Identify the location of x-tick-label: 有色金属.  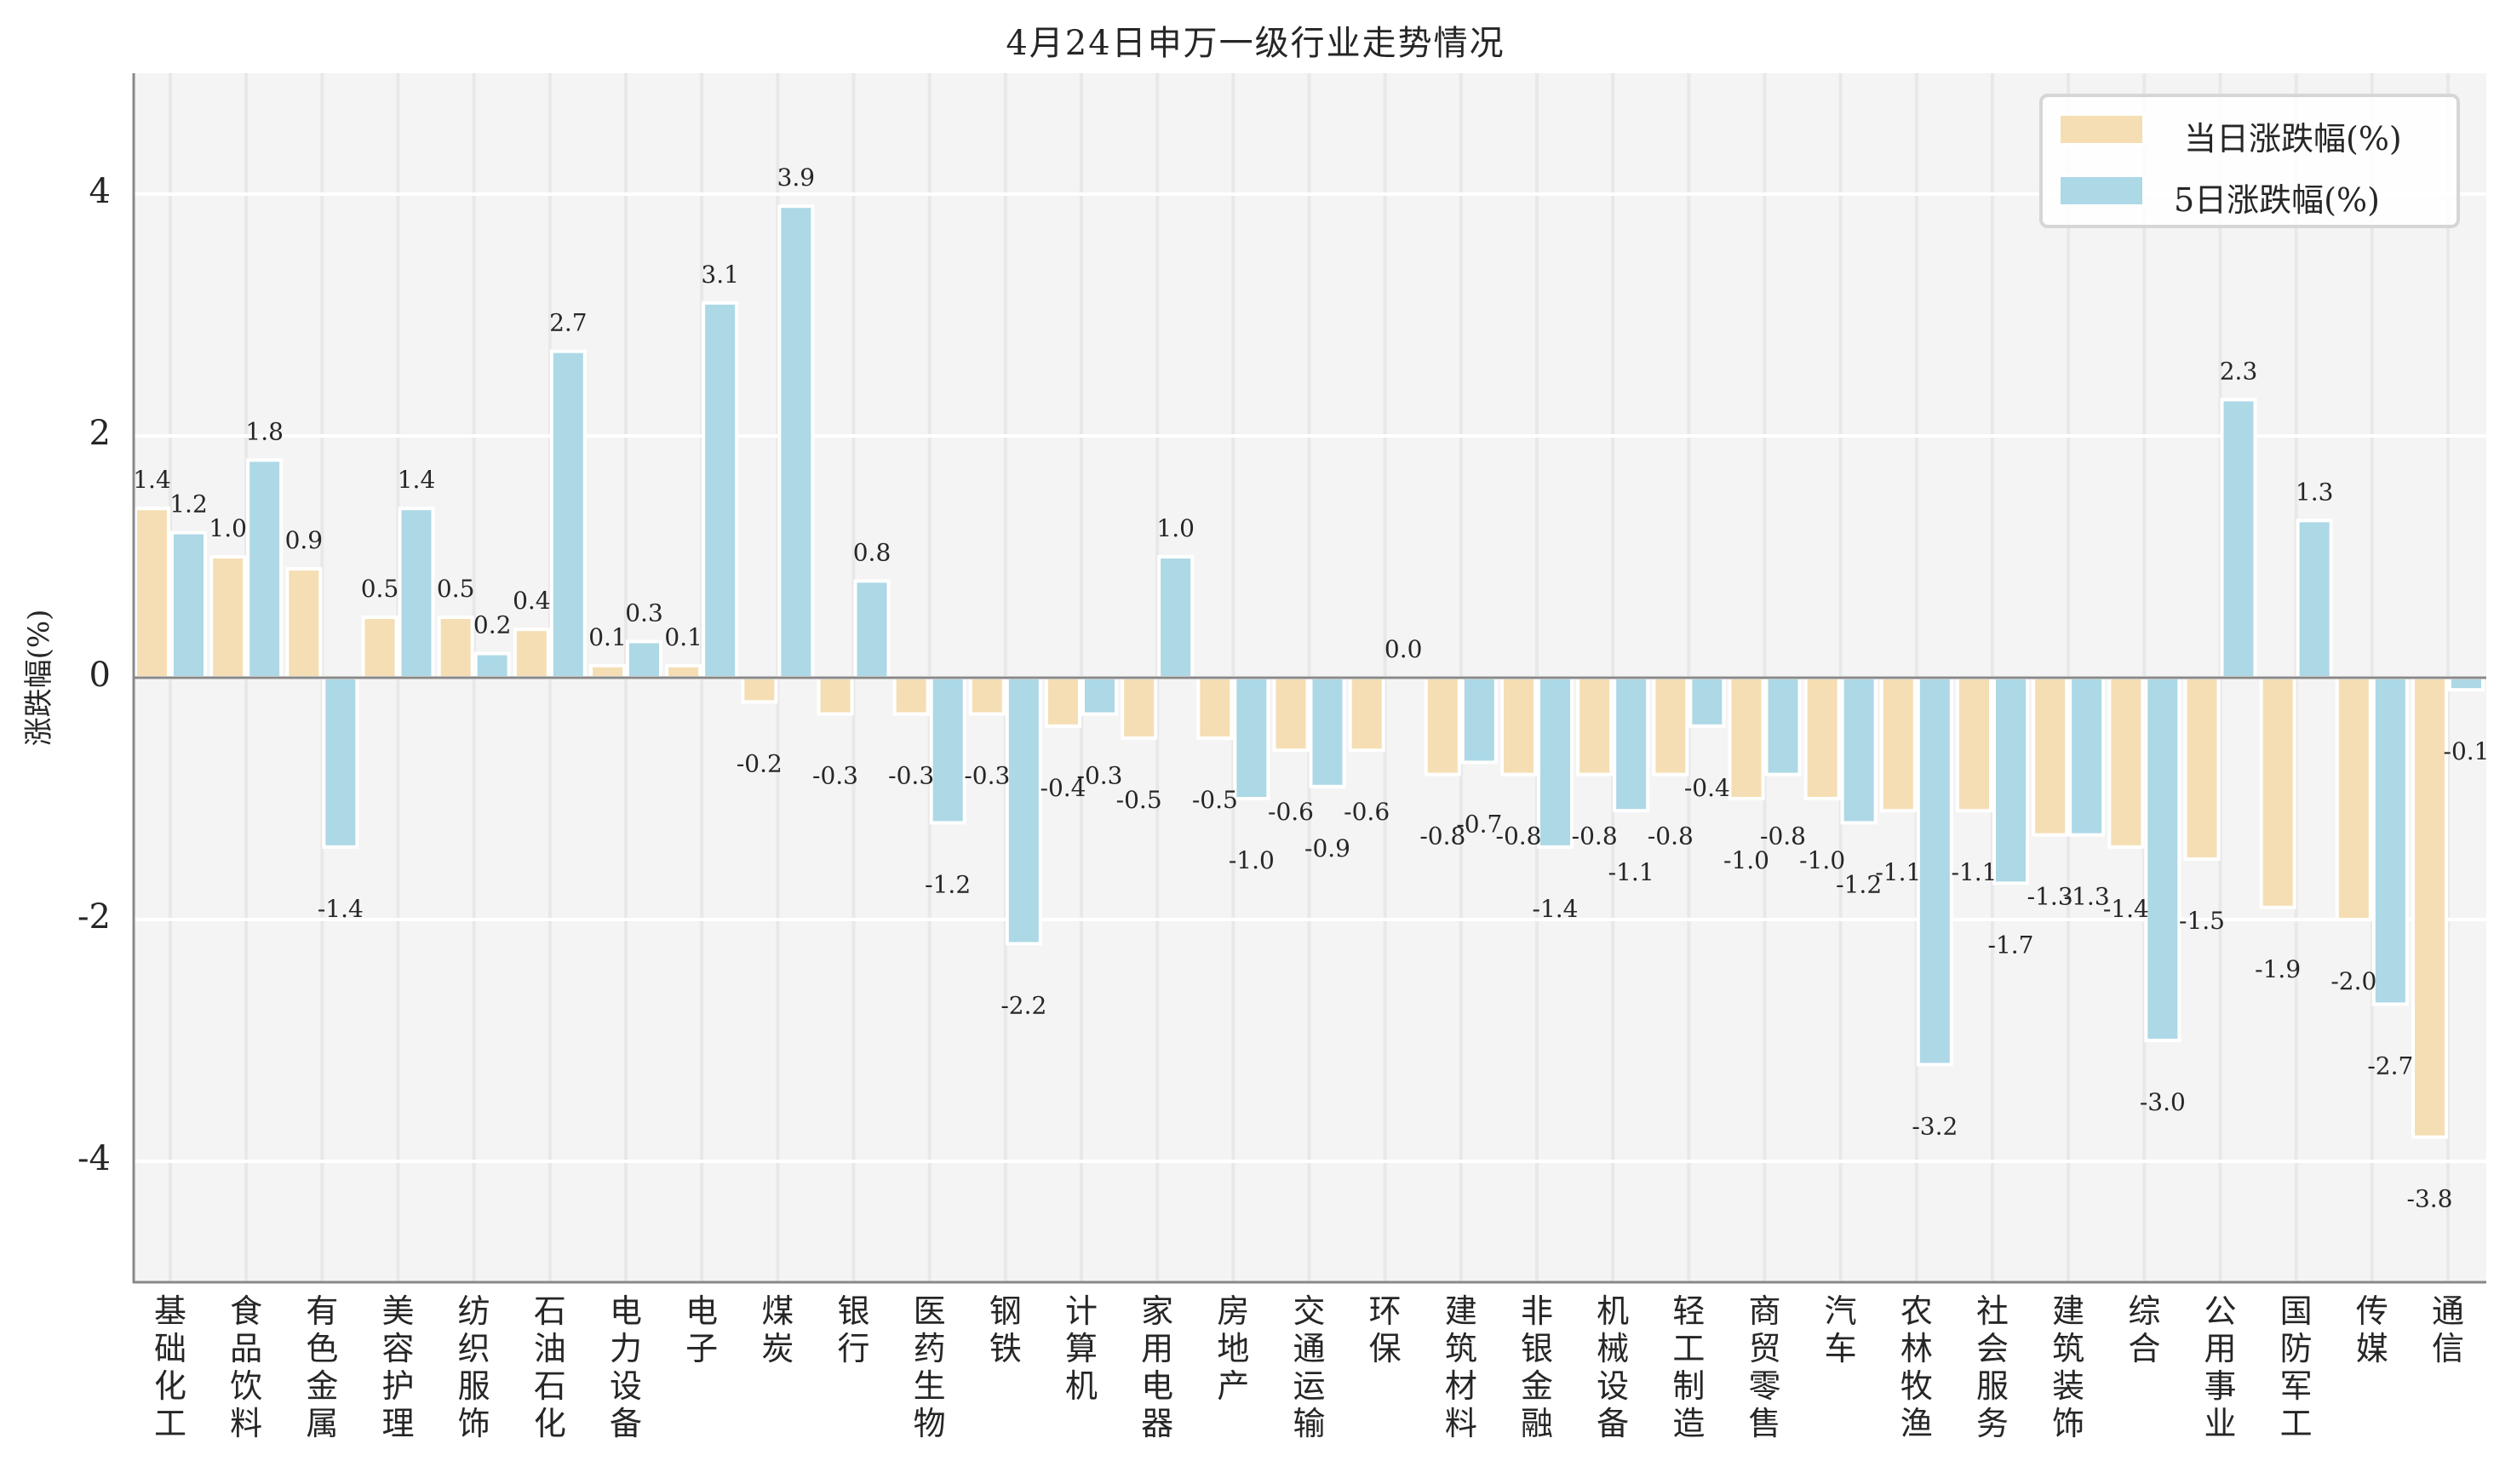
(322, 1367).